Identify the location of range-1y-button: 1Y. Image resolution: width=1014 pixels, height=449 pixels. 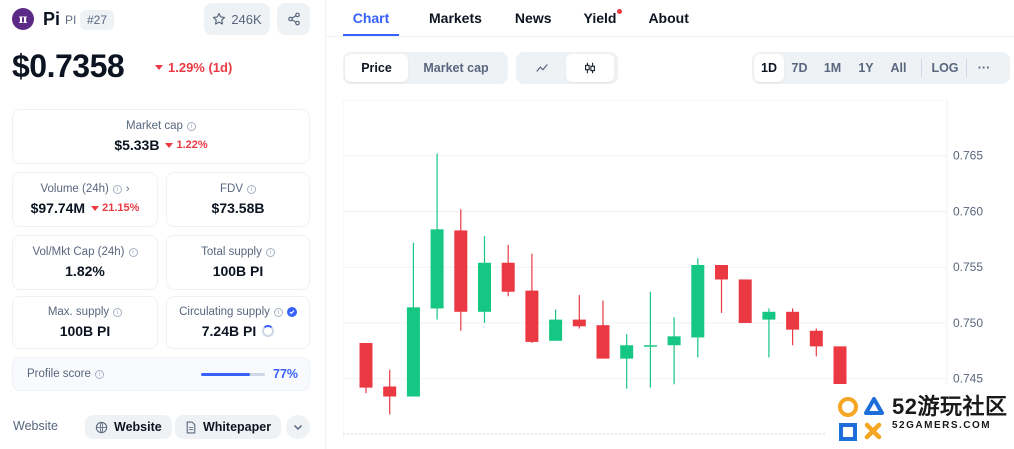
(866, 68).